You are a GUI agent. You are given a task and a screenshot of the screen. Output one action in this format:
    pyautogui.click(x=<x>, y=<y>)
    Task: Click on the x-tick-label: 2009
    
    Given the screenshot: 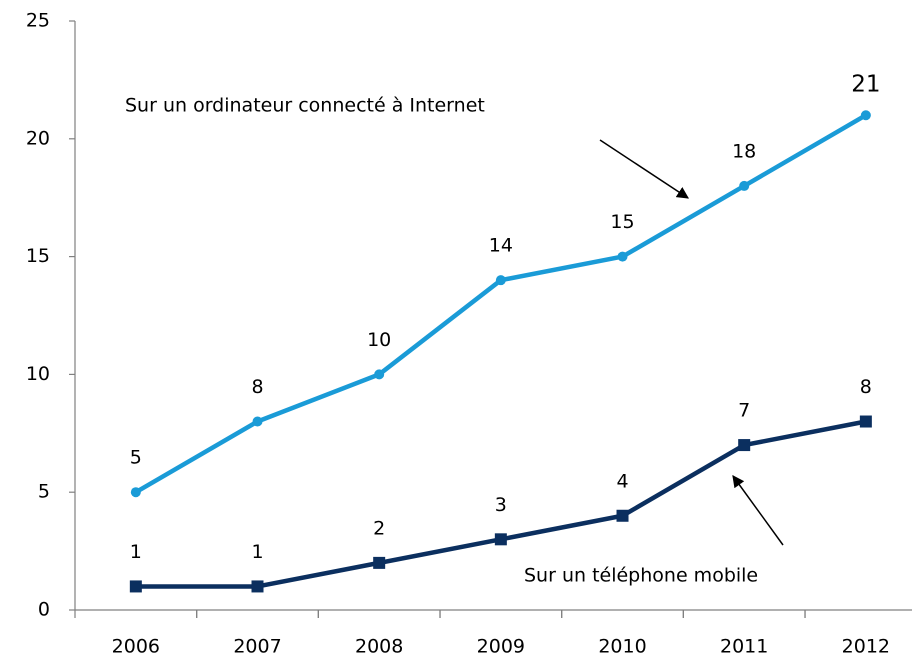 What is the action you would take?
    pyautogui.click(x=501, y=647)
    